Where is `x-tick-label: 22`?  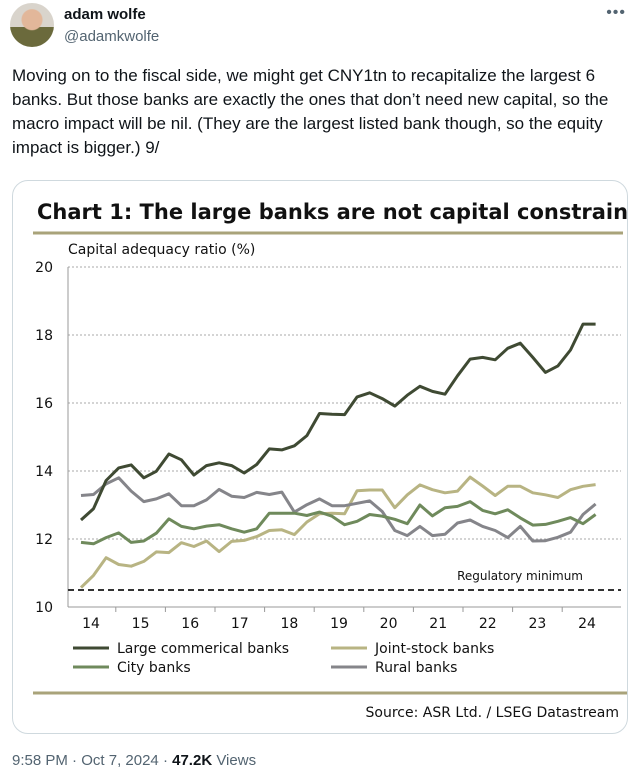
x-tick-label: 22 is located at coordinates (488, 624).